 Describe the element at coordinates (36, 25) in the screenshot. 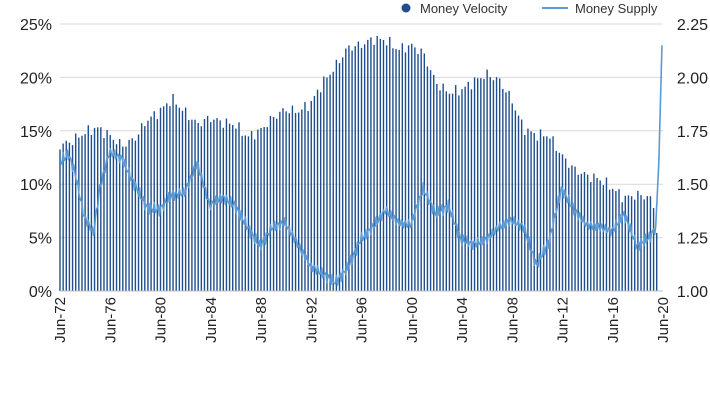

I see `y-left-tick-label: 25%` at that location.